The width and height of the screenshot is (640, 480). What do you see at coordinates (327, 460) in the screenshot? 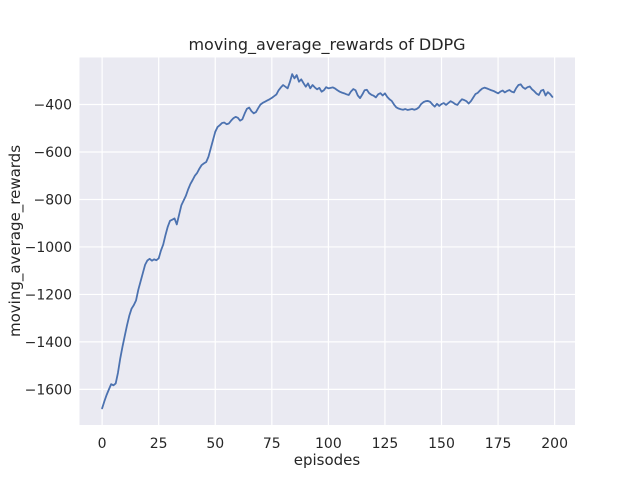
I see `x-axis-label: episodes` at bounding box center [327, 460].